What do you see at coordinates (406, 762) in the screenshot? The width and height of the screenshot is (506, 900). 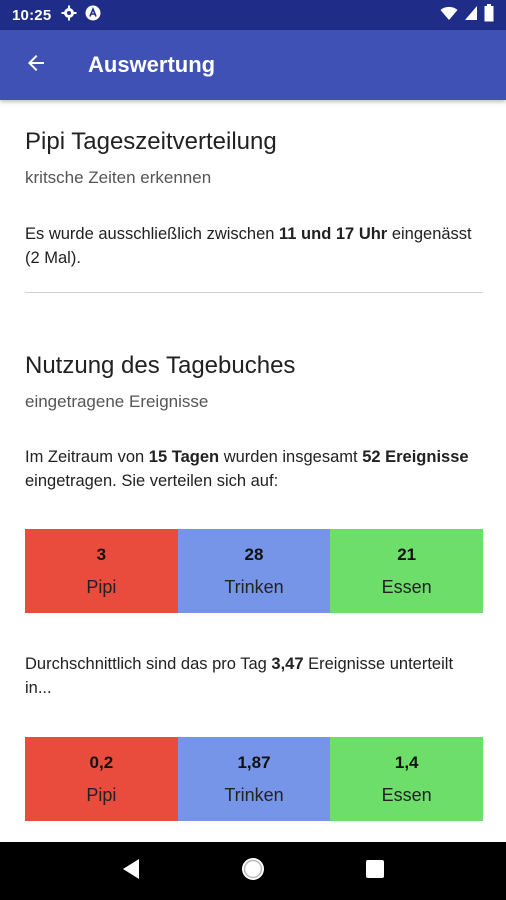 I see `stat-value: 1,4` at bounding box center [406, 762].